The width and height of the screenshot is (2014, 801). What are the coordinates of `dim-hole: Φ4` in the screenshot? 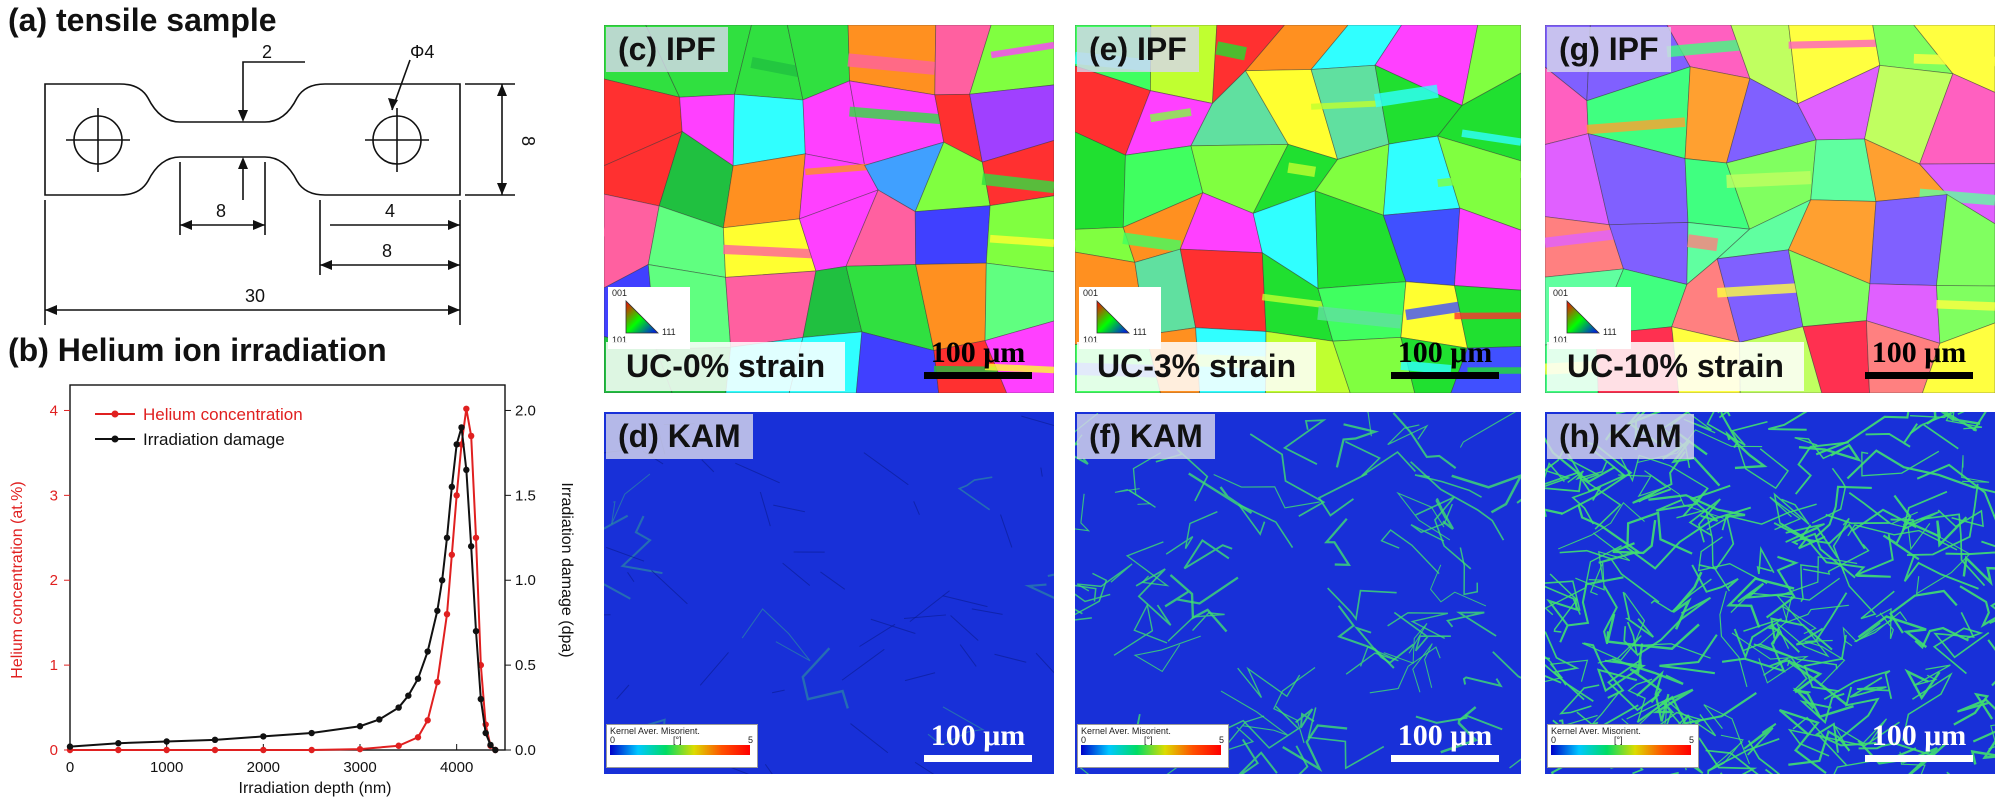 It's located at (422, 52).